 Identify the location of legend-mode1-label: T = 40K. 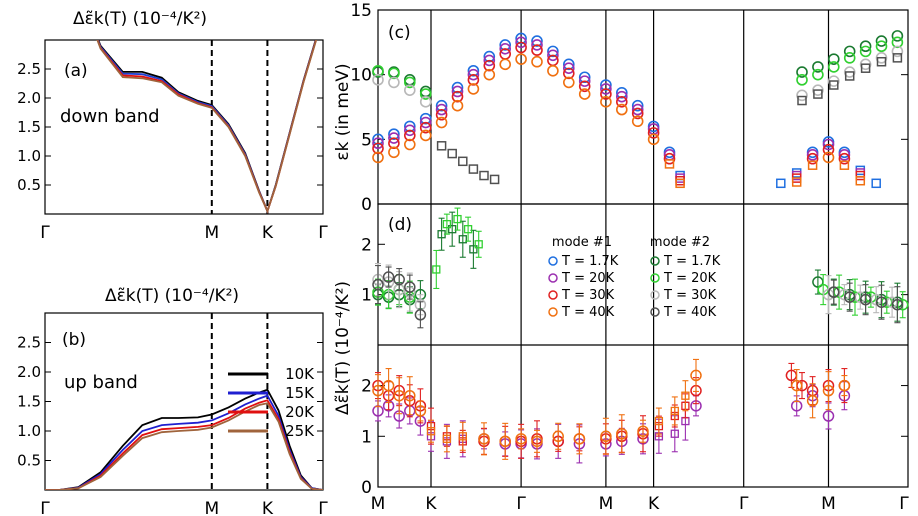
(588, 312).